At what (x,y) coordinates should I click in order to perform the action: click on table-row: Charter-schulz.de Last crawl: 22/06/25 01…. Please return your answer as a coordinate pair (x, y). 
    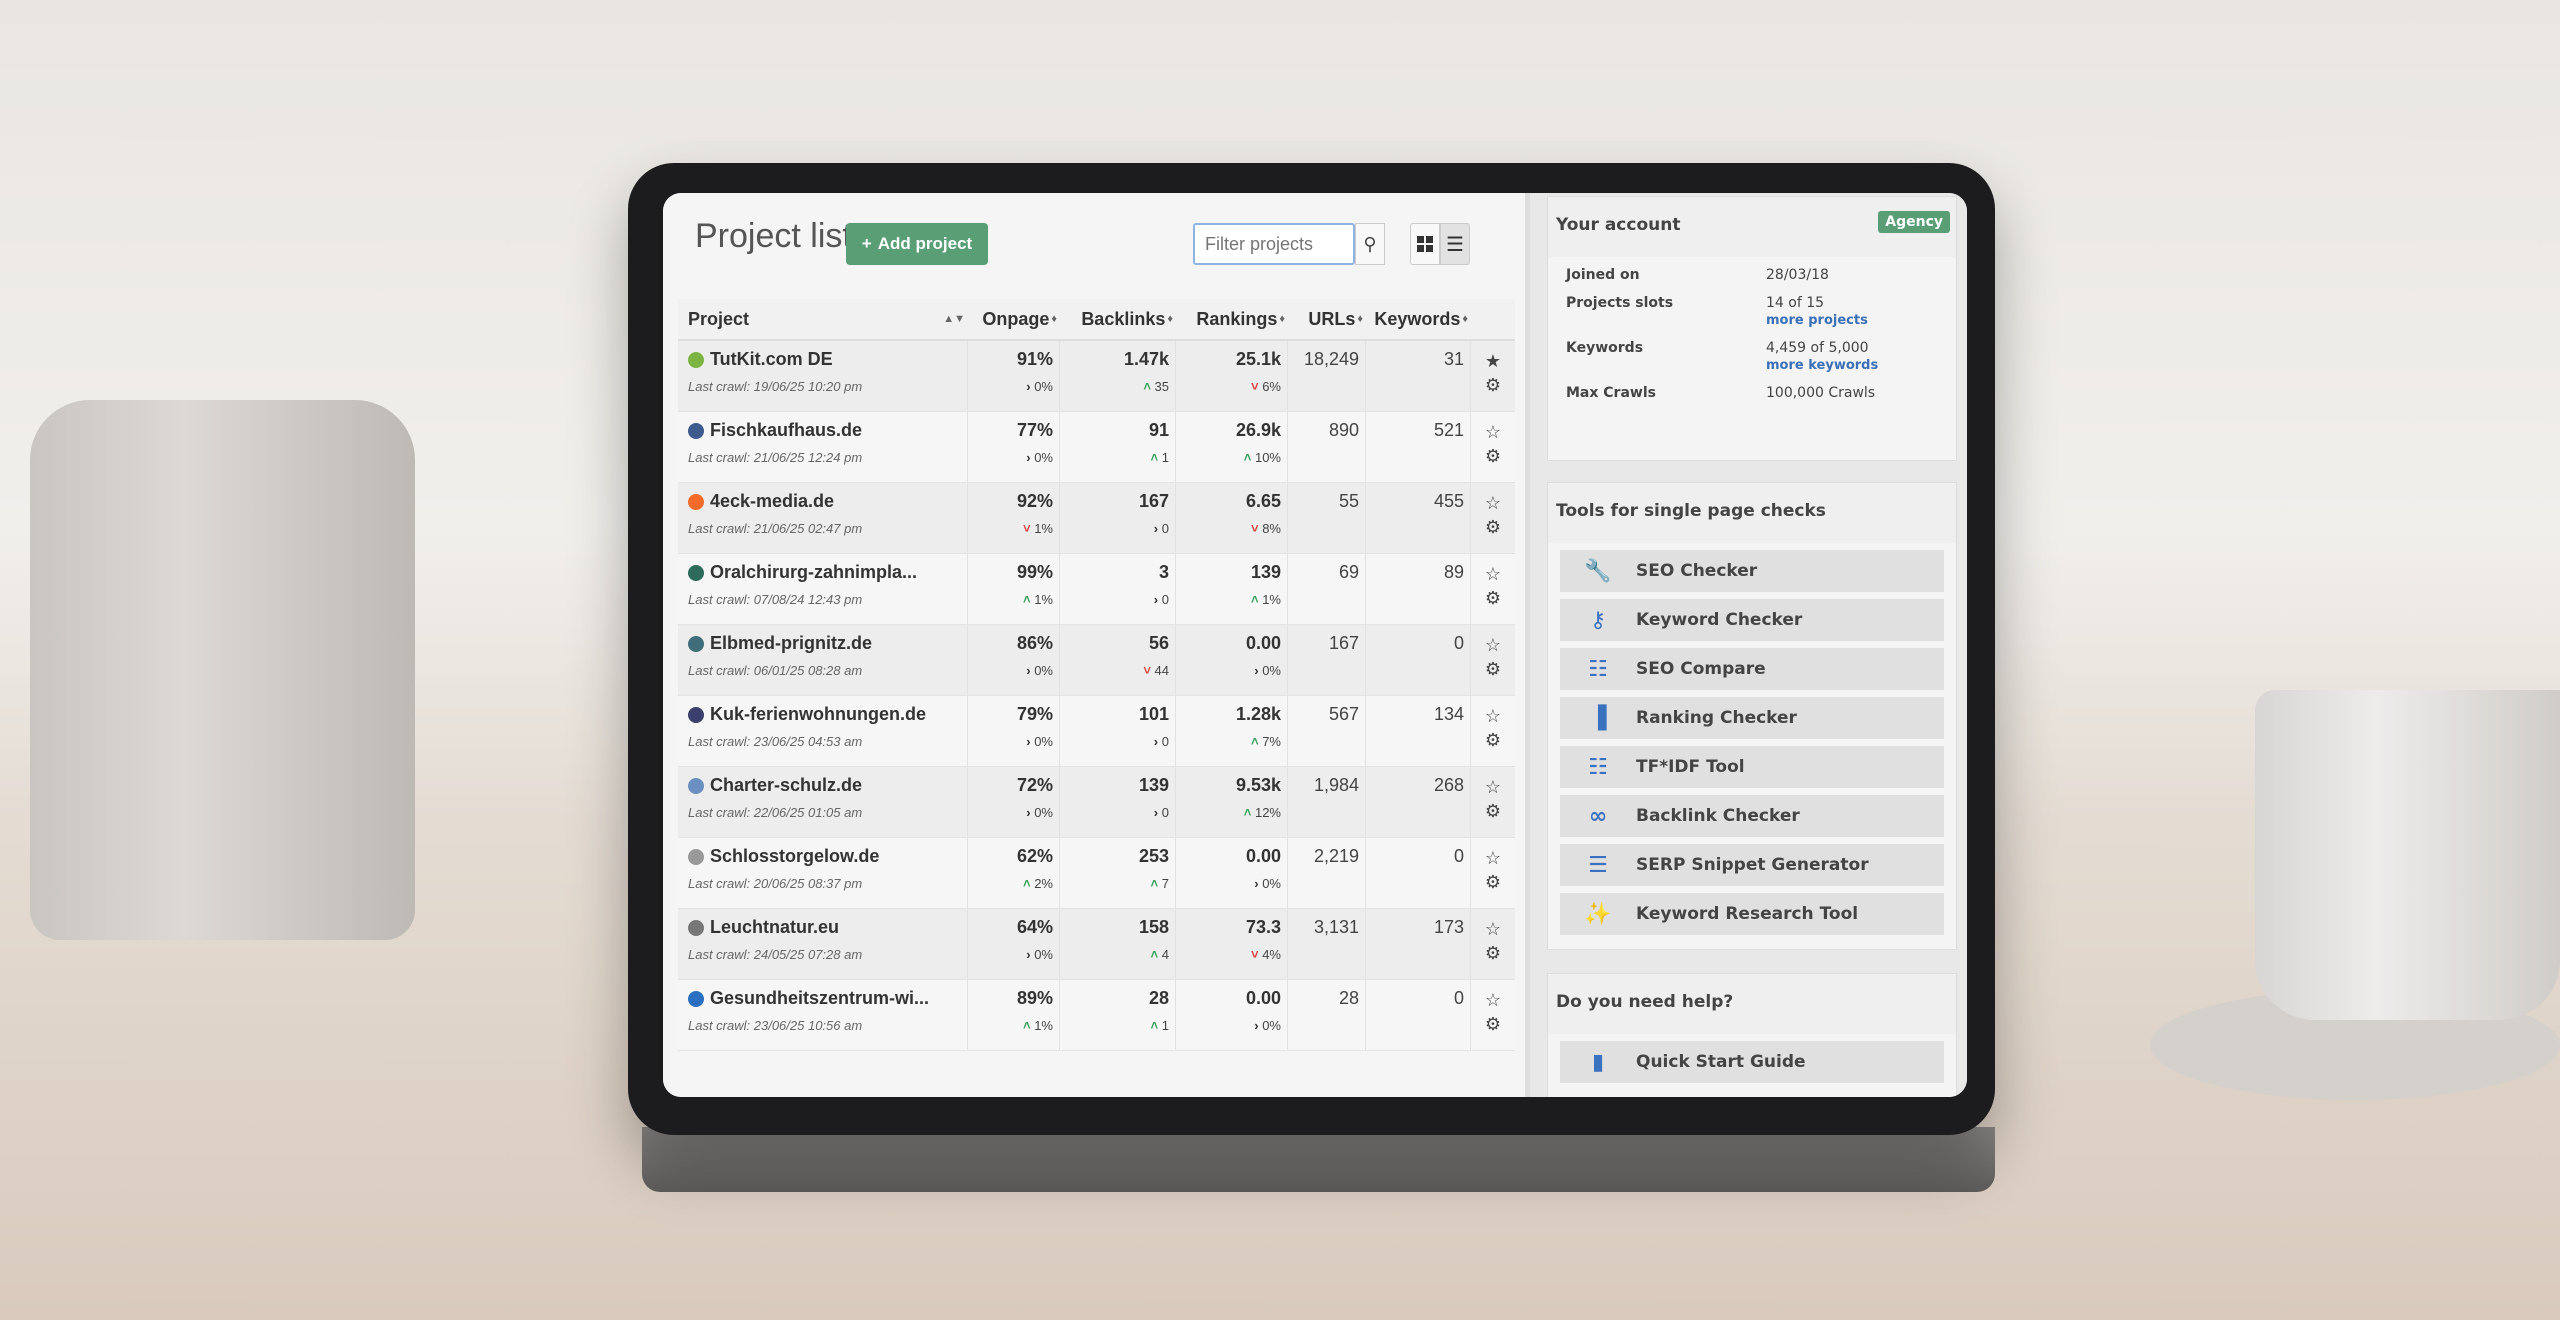
    Looking at the image, I should click on (1096, 802).